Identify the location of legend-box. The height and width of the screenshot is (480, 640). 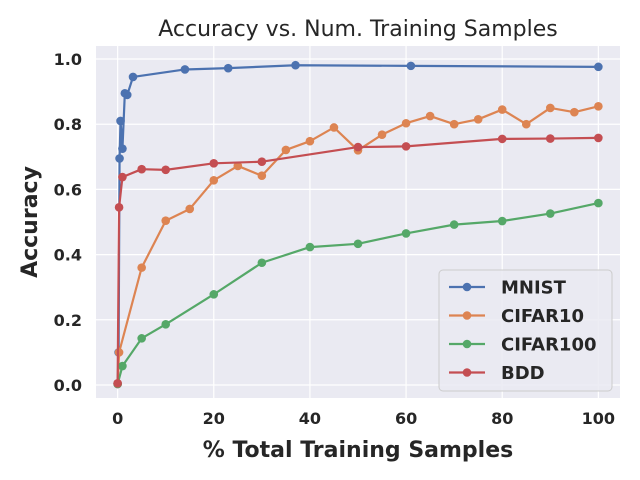
(525, 330).